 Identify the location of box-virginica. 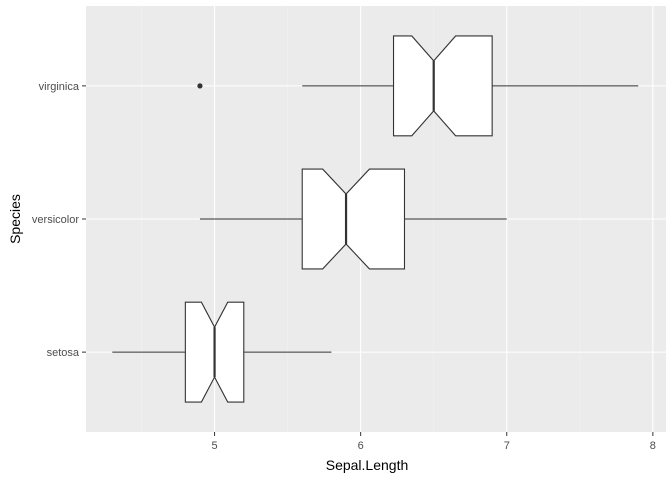
(418, 86).